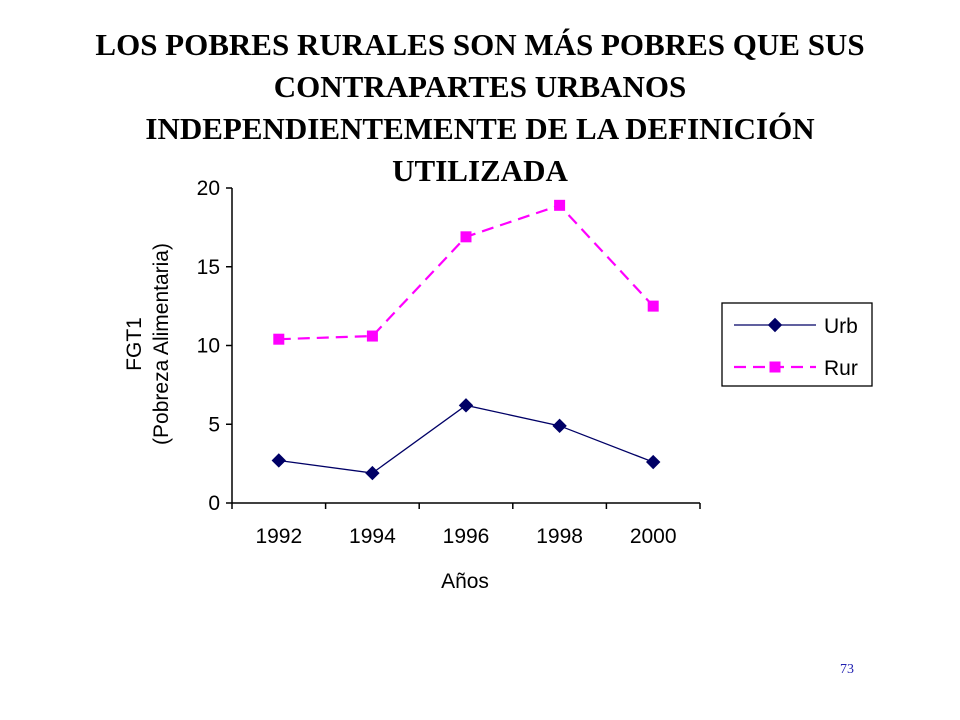 This screenshot has height=720, width=960. I want to click on legend-marker-rur, so click(775, 367).